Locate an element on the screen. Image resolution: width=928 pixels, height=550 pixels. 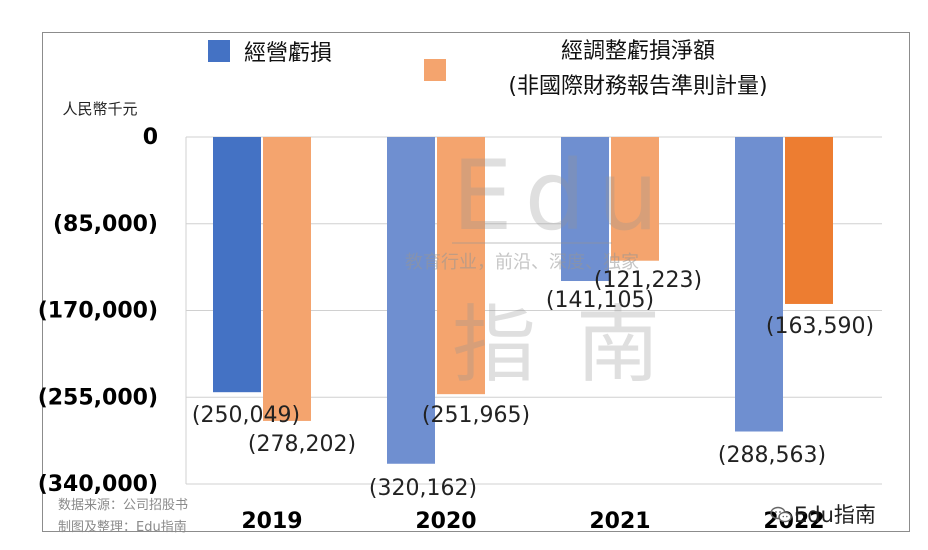
y-tick-label: 0 is located at coordinates (150, 137).